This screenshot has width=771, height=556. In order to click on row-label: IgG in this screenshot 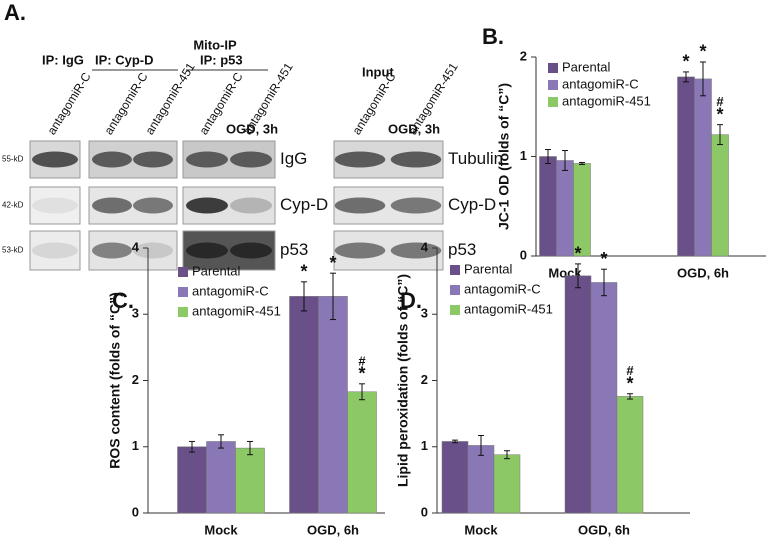, I will do `click(293, 158)`.